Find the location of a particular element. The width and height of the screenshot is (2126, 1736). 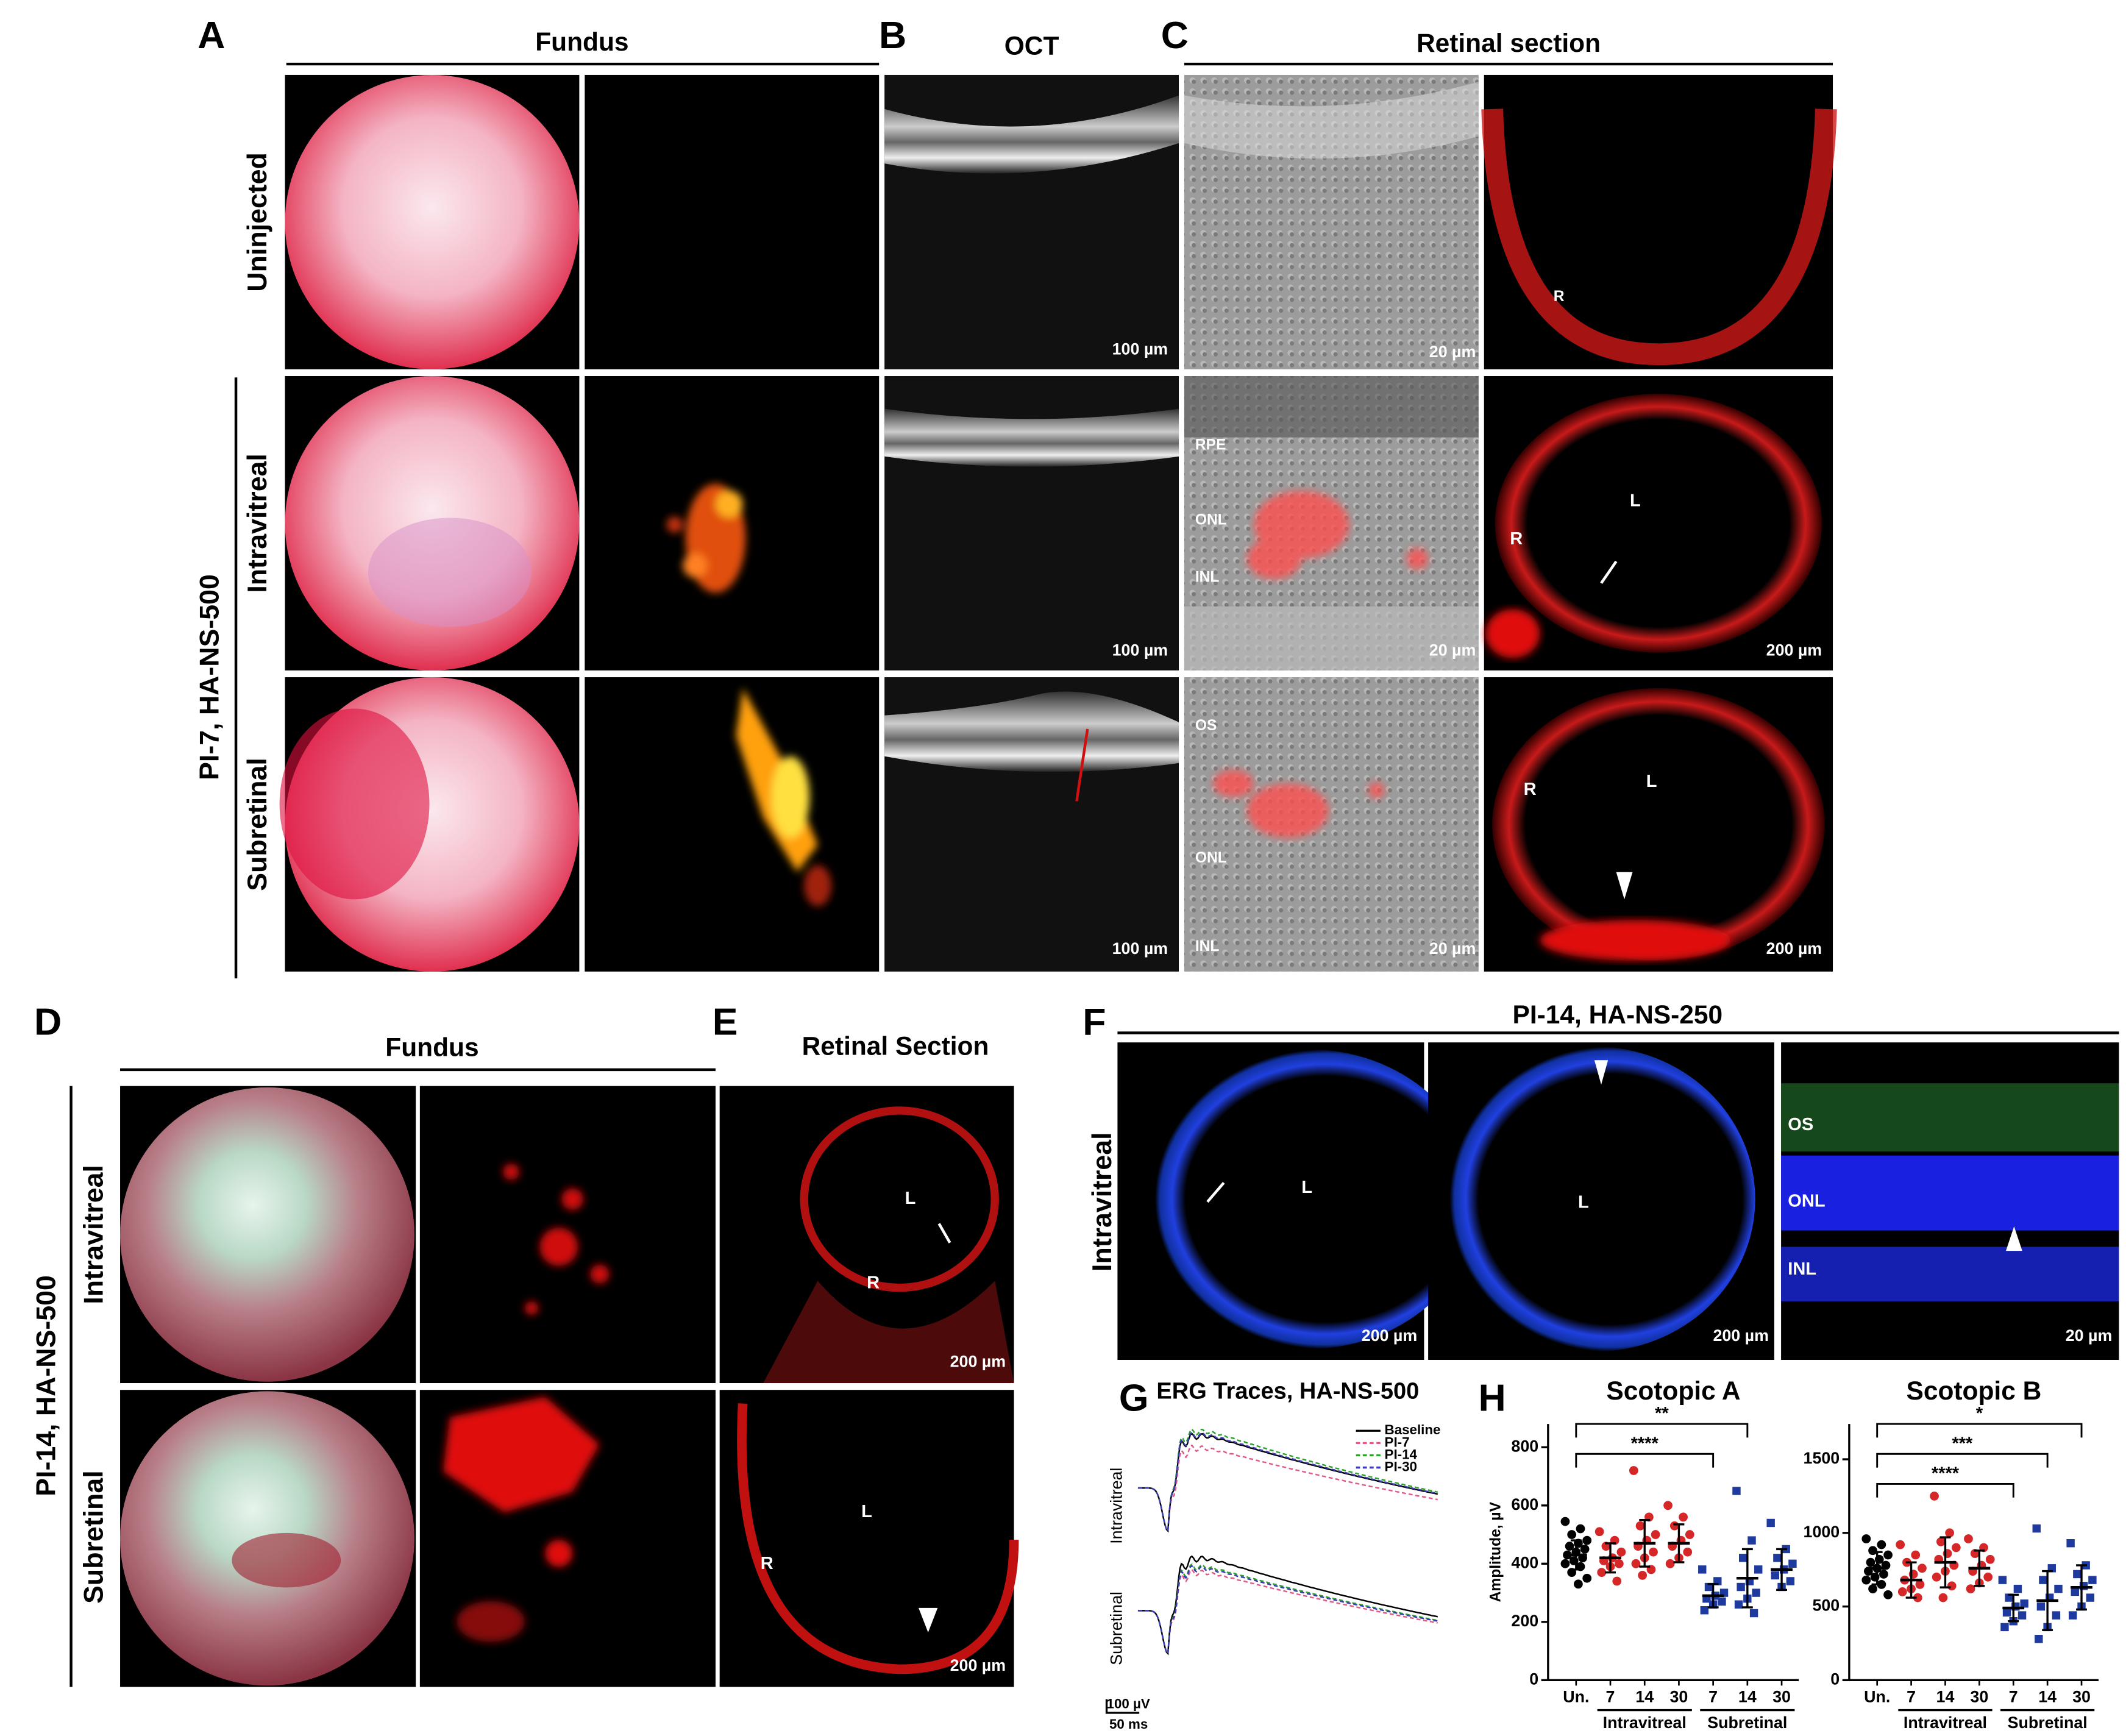

x-tick-label: Un. is located at coordinates (1877, 1696).